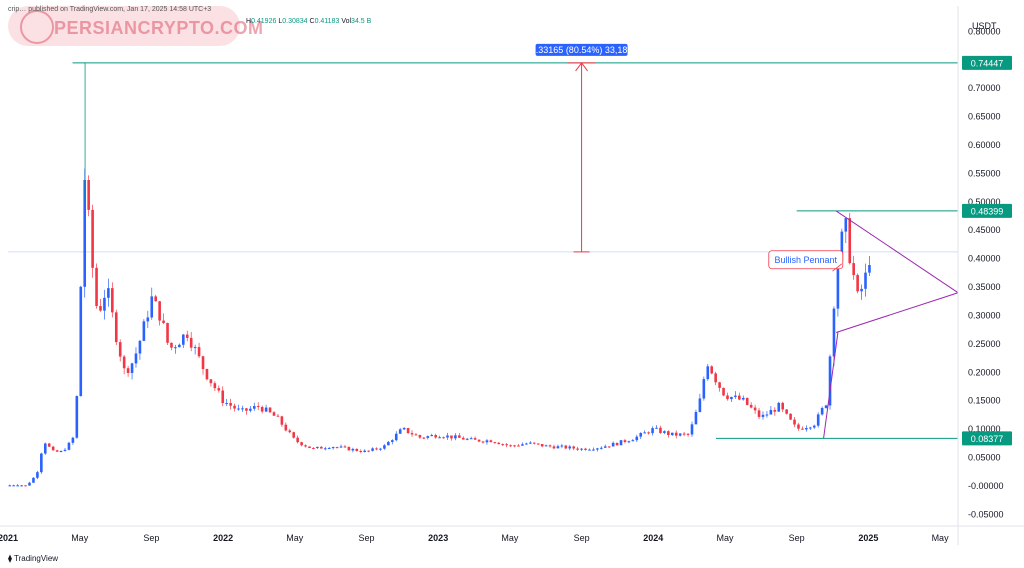  Describe the element at coordinates (984, 230) in the screenshot. I see `y-tick-label: 0.45000` at that location.